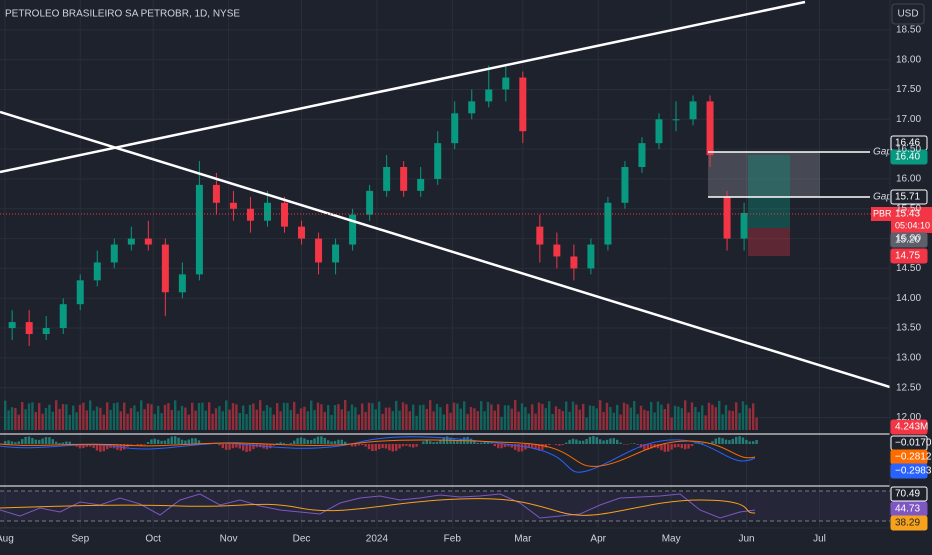 This screenshot has width=932, height=555. Describe the element at coordinates (302, 539) in the screenshot. I see `x-tick-label: Dec` at that location.